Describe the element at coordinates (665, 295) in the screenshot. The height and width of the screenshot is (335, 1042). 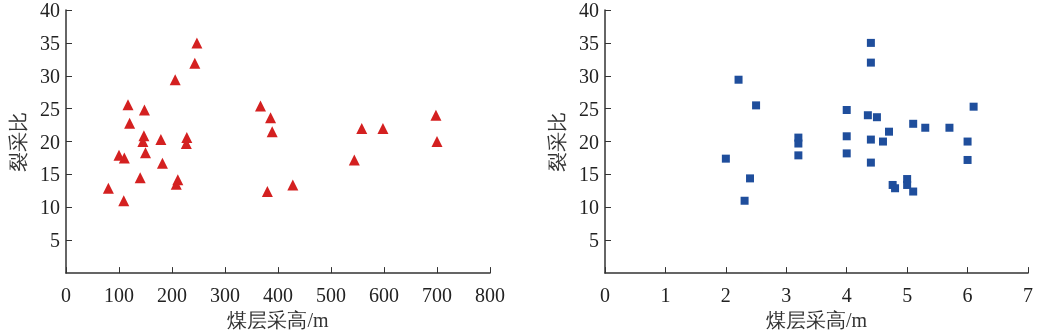
I see `x-tick-label: 1` at that location.